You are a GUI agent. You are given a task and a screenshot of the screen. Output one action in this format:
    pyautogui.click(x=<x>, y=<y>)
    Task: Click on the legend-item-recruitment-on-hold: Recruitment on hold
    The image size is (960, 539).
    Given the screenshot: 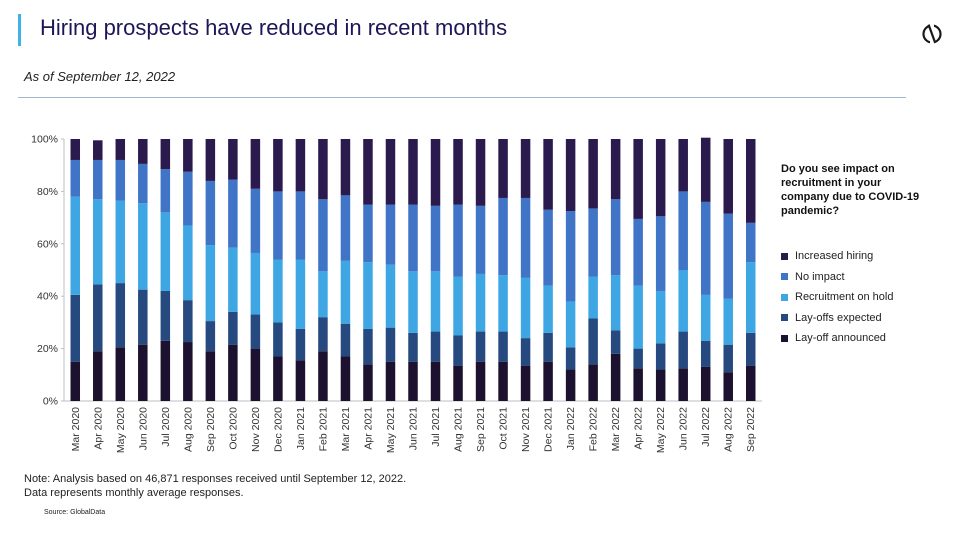 What is the action you would take?
    pyautogui.click(x=837, y=297)
    